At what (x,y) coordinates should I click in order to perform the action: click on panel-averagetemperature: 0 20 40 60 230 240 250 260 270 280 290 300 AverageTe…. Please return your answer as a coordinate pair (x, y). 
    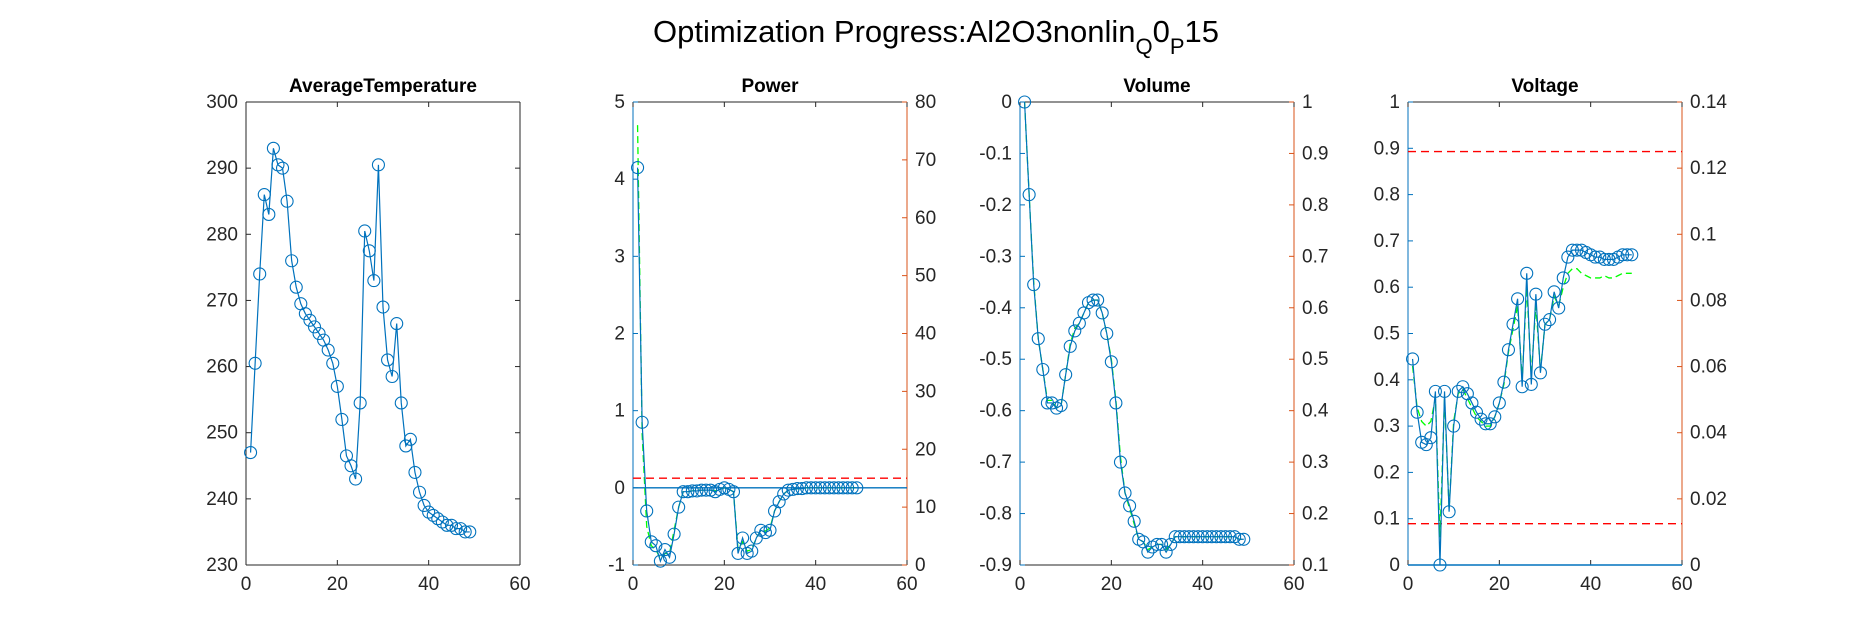
    Looking at the image, I should click on (368, 335).